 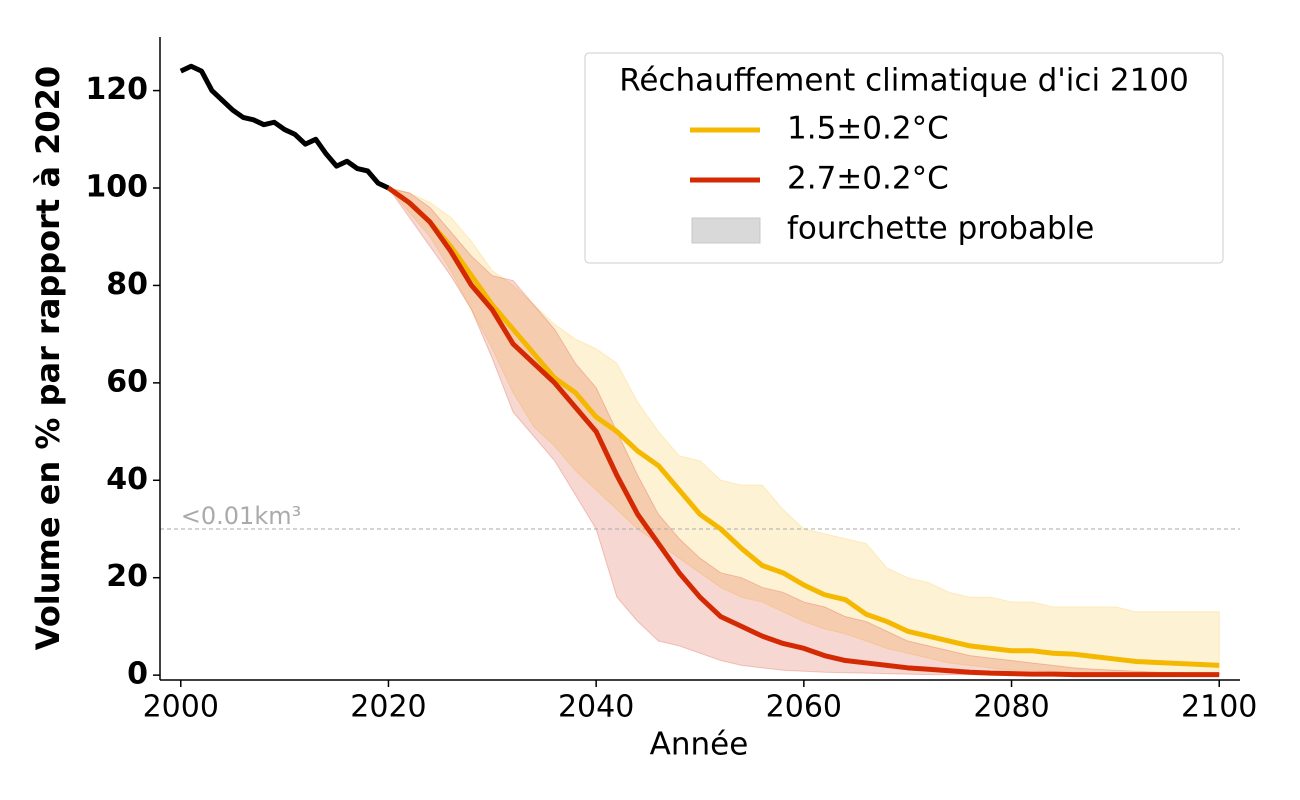 What do you see at coordinates (116, 89) in the screenshot?
I see `y-tick-label: 120` at bounding box center [116, 89].